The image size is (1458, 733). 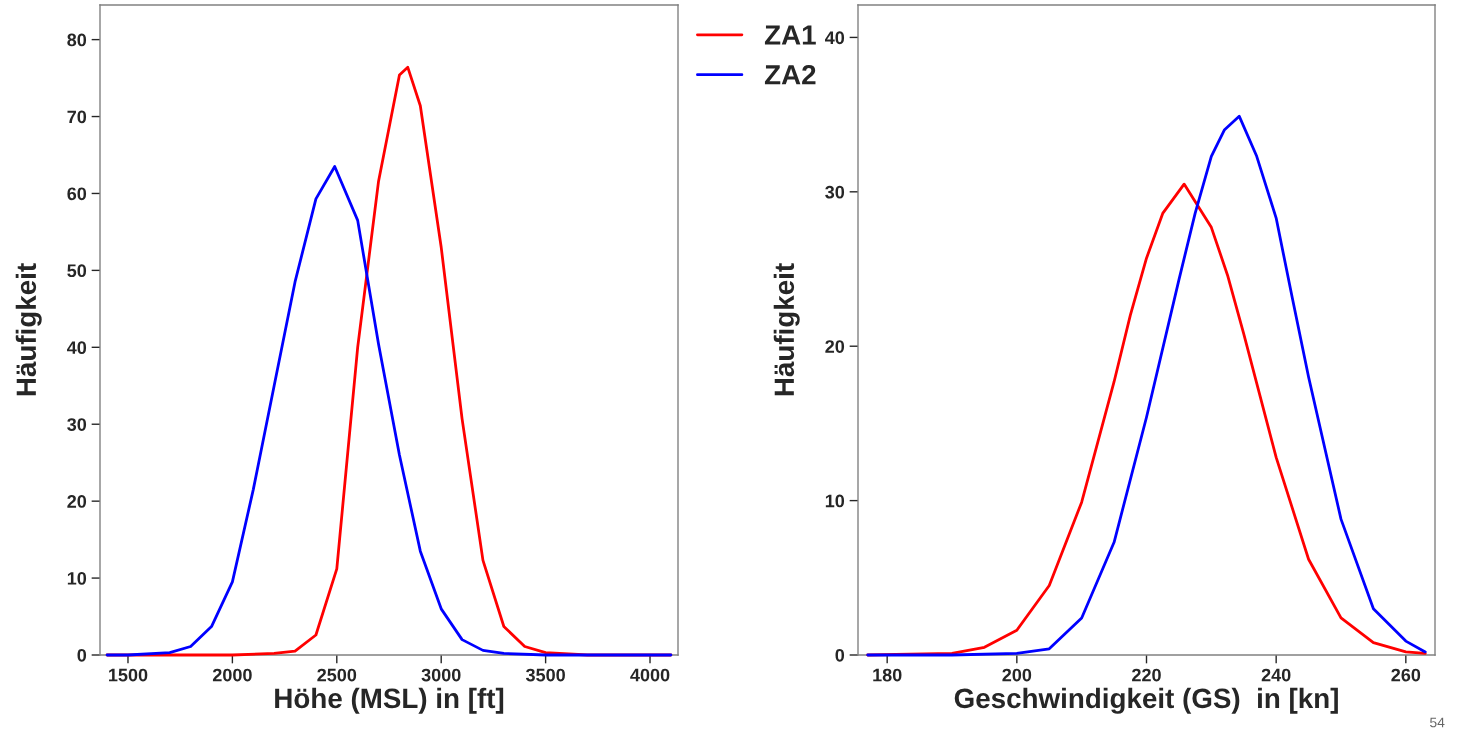 What do you see at coordinates (545, 675) in the screenshot?
I see `x-tick-label: 3500` at bounding box center [545, 675].